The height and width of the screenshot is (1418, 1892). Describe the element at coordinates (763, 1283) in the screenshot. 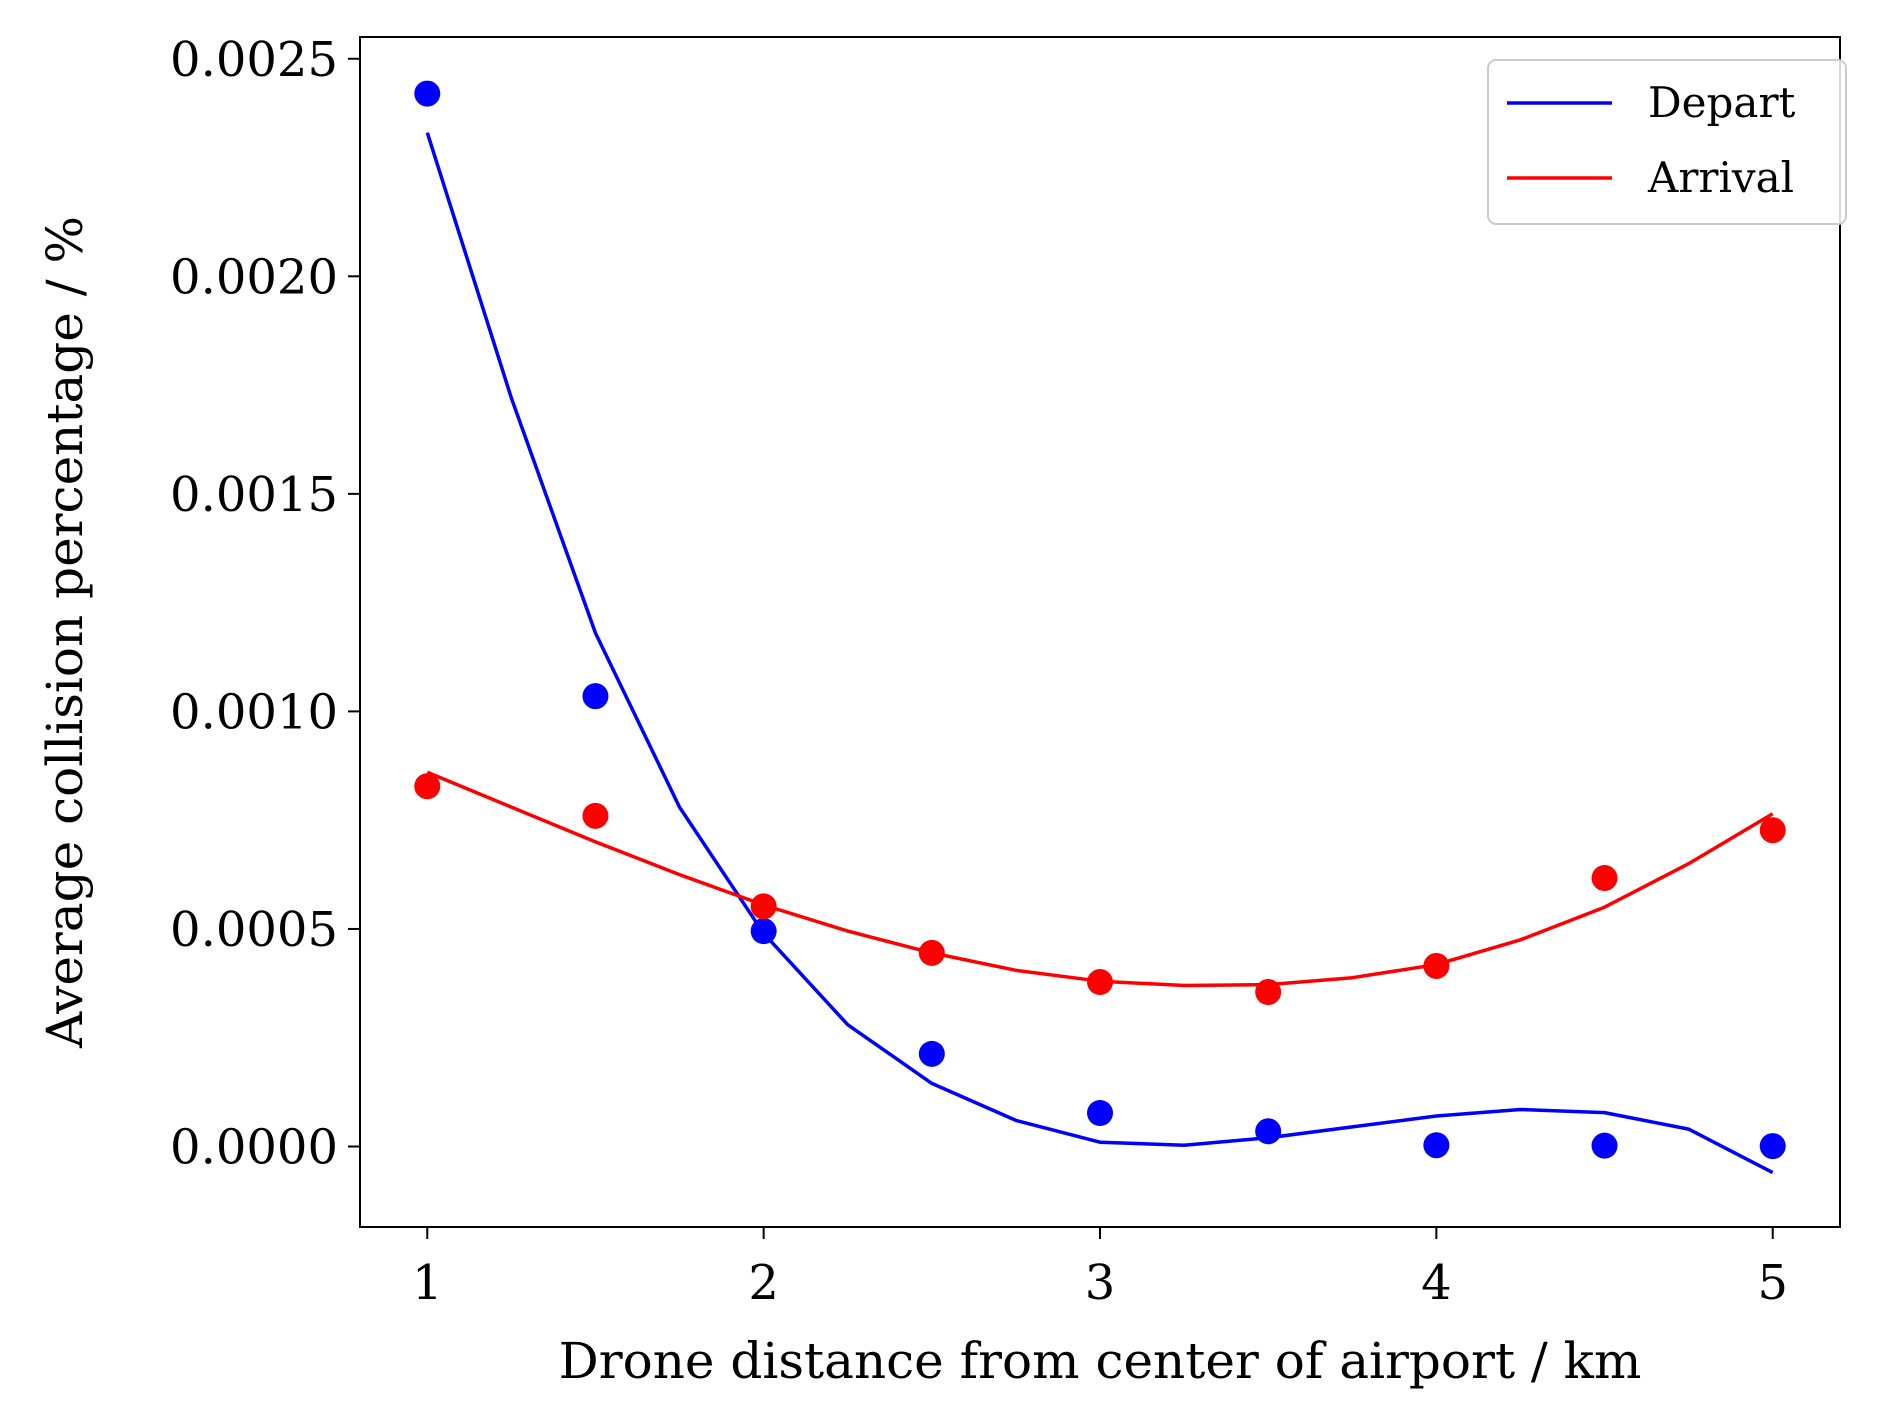

I see `x-tick-label: 2` at that location.